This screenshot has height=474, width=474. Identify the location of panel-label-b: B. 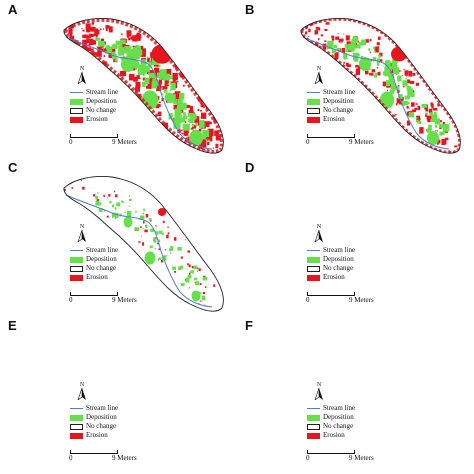
(250, 9).